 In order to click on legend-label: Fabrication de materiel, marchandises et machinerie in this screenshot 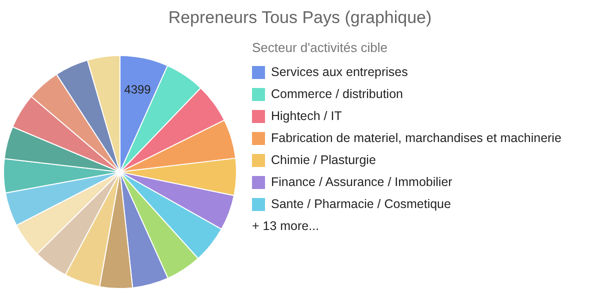, I will do `click(416, 138)`.